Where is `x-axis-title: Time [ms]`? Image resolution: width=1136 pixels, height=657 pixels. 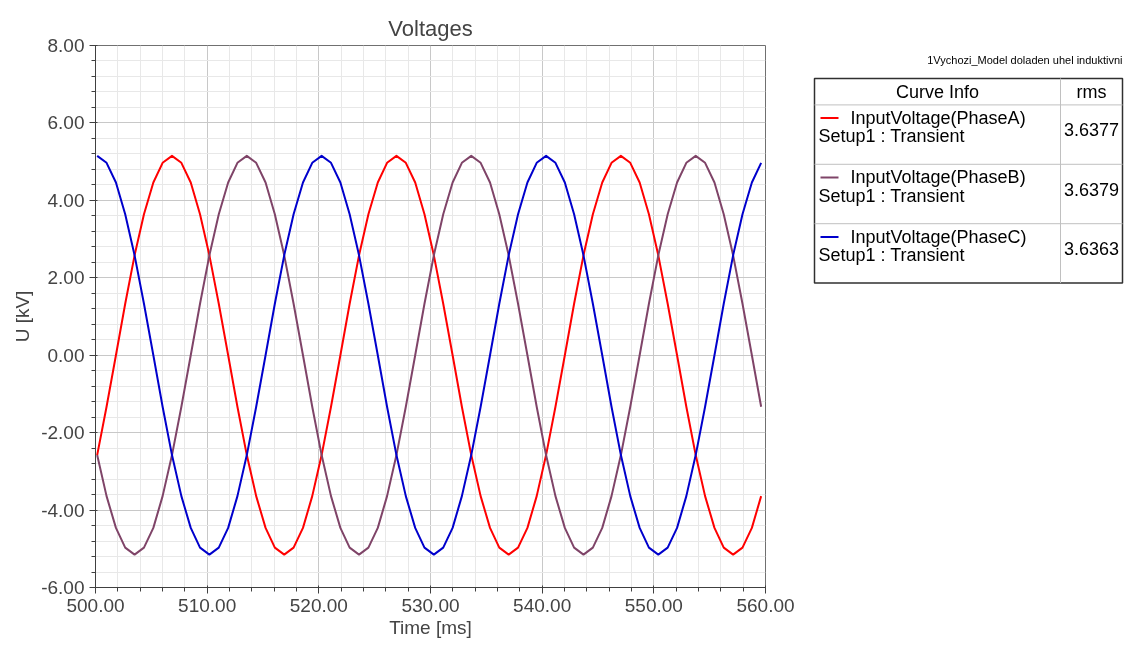 x-axis-title: Time [ms] is located at coordinates (430, 627).